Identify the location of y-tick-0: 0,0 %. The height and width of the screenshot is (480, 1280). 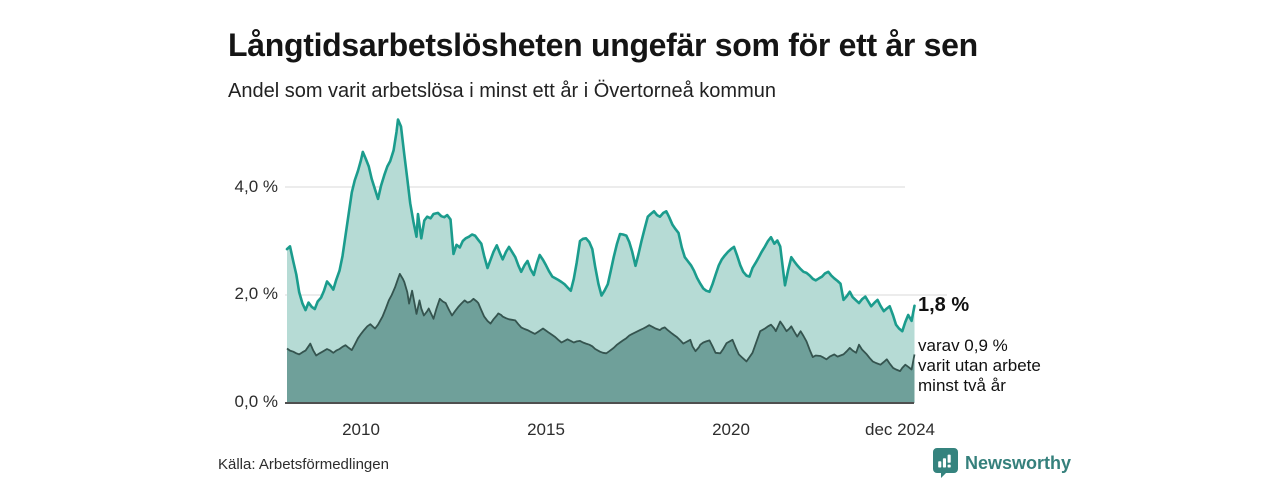
(256, 401).